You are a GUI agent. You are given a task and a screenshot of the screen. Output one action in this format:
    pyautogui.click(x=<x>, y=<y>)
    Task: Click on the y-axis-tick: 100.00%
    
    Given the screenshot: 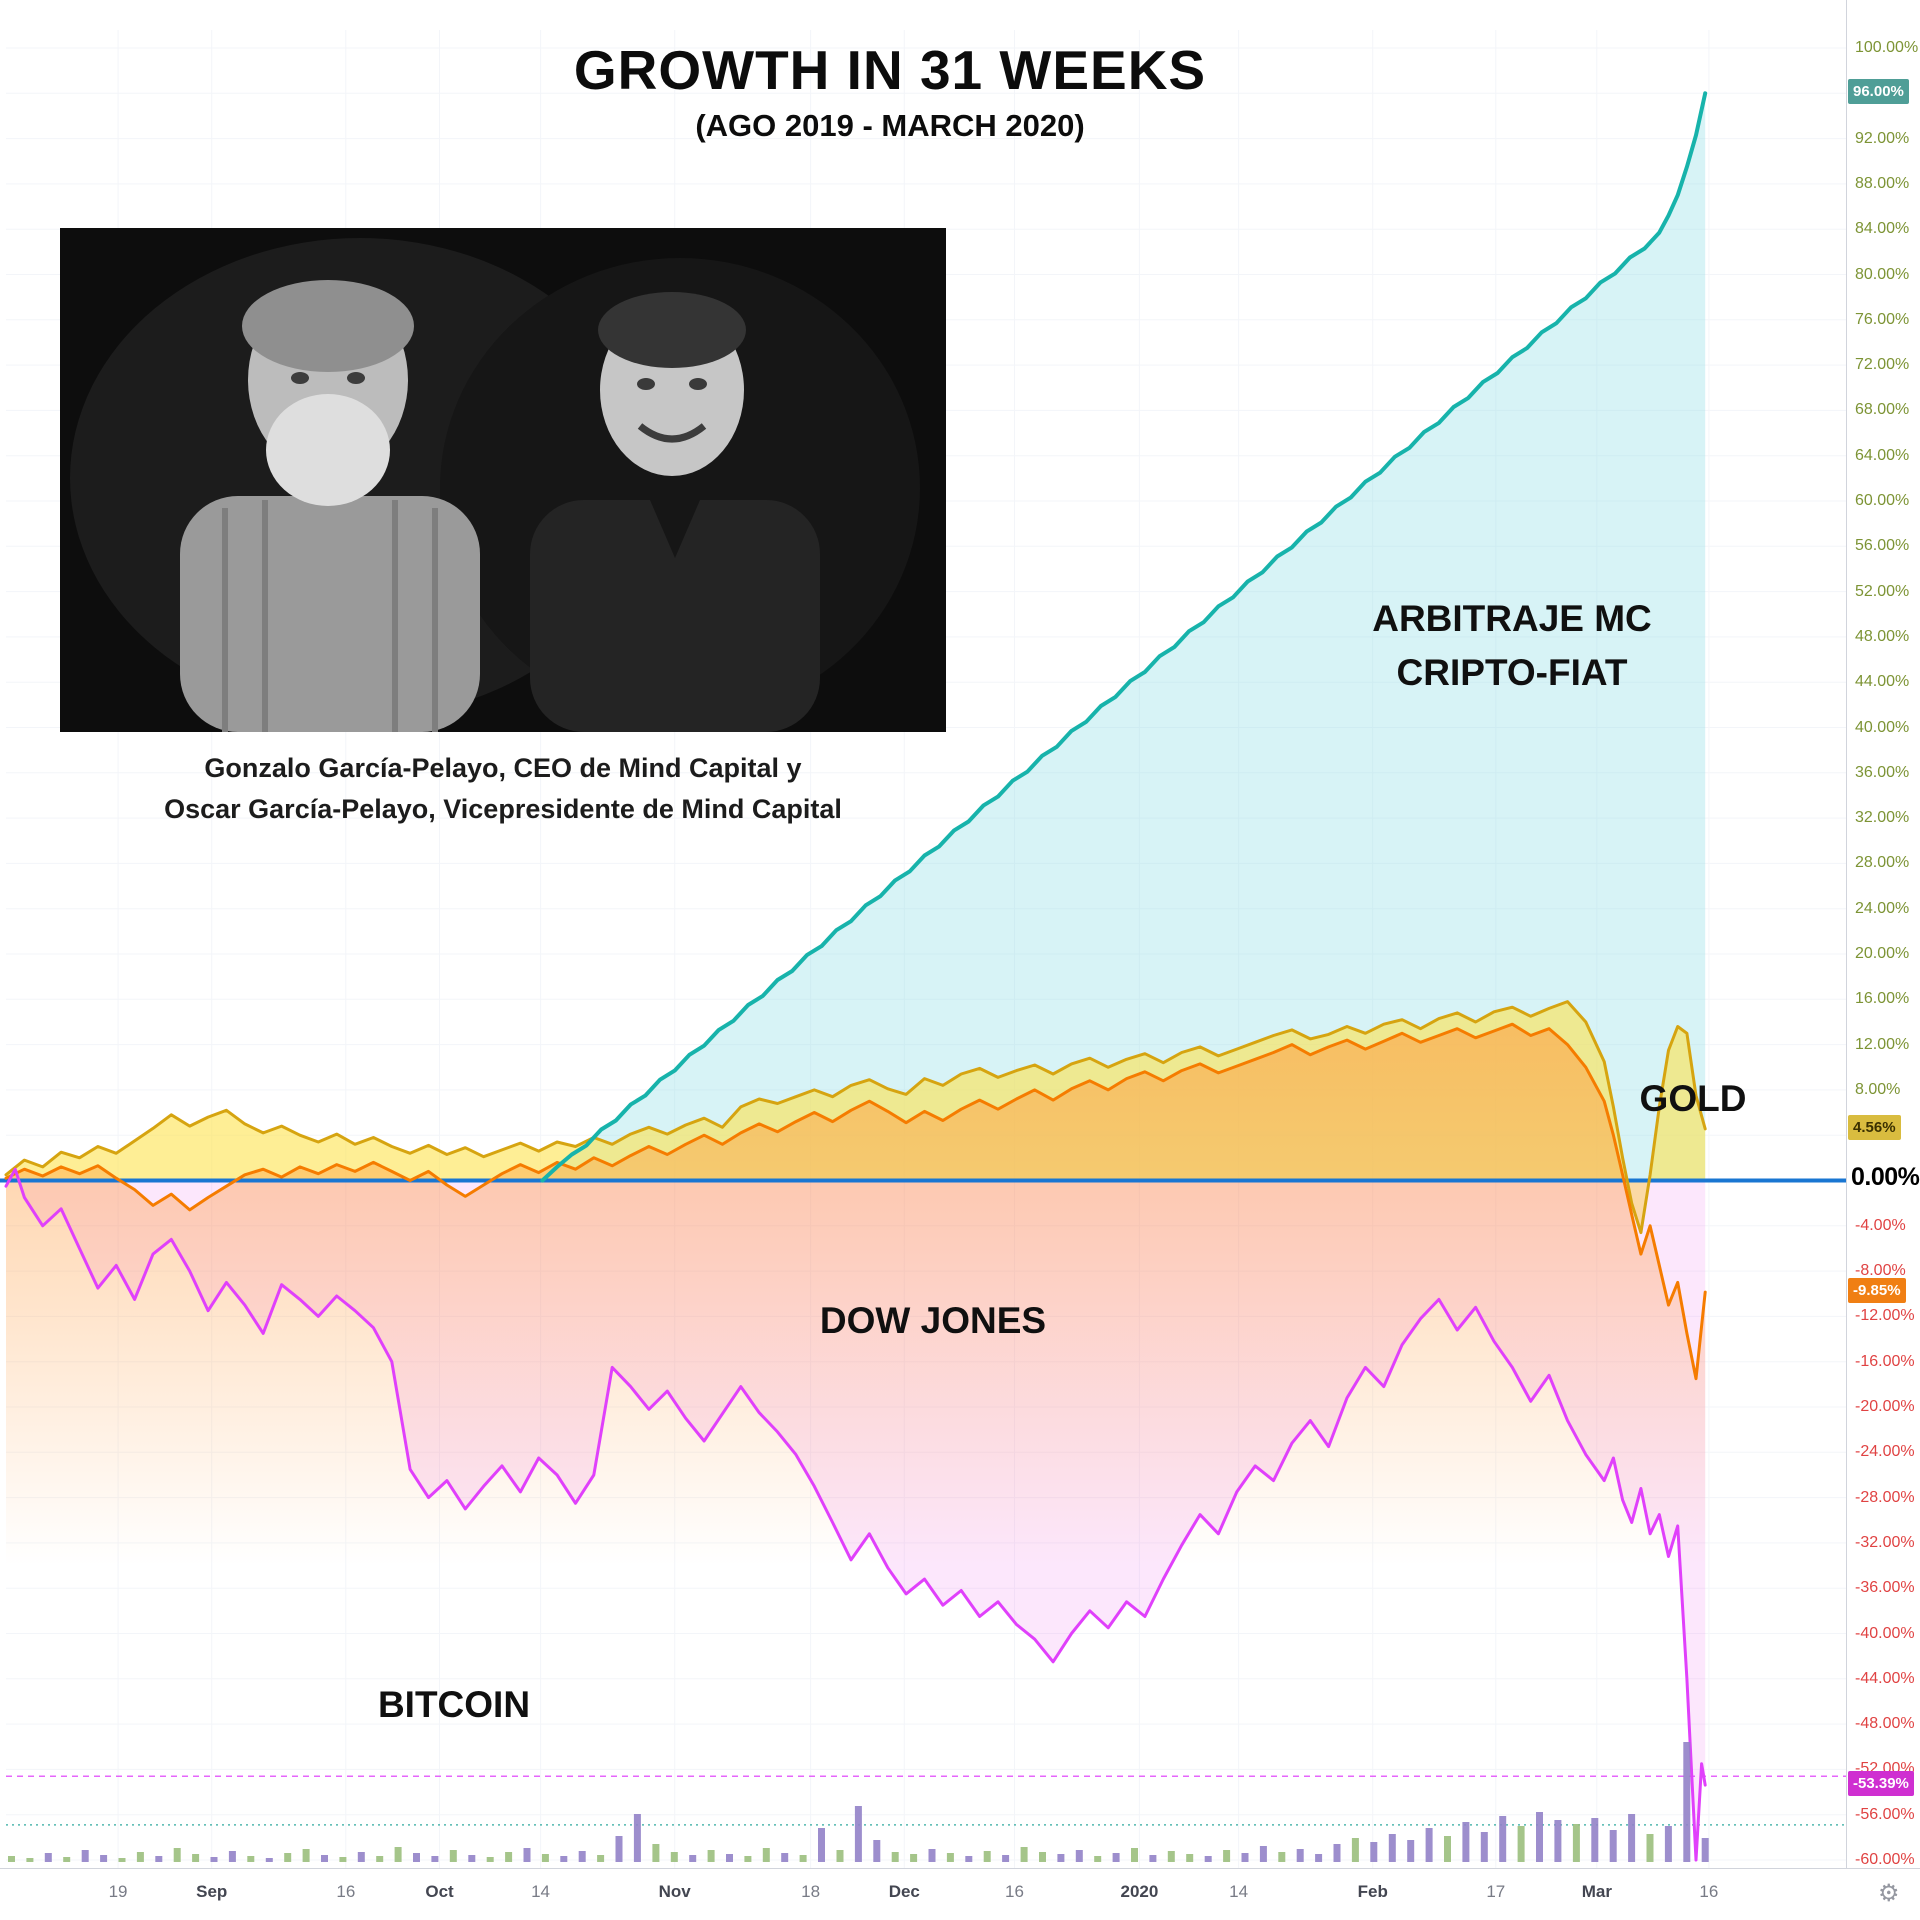 What is the action you would take?
    pyautogui.click(x=1887, y=47)
    